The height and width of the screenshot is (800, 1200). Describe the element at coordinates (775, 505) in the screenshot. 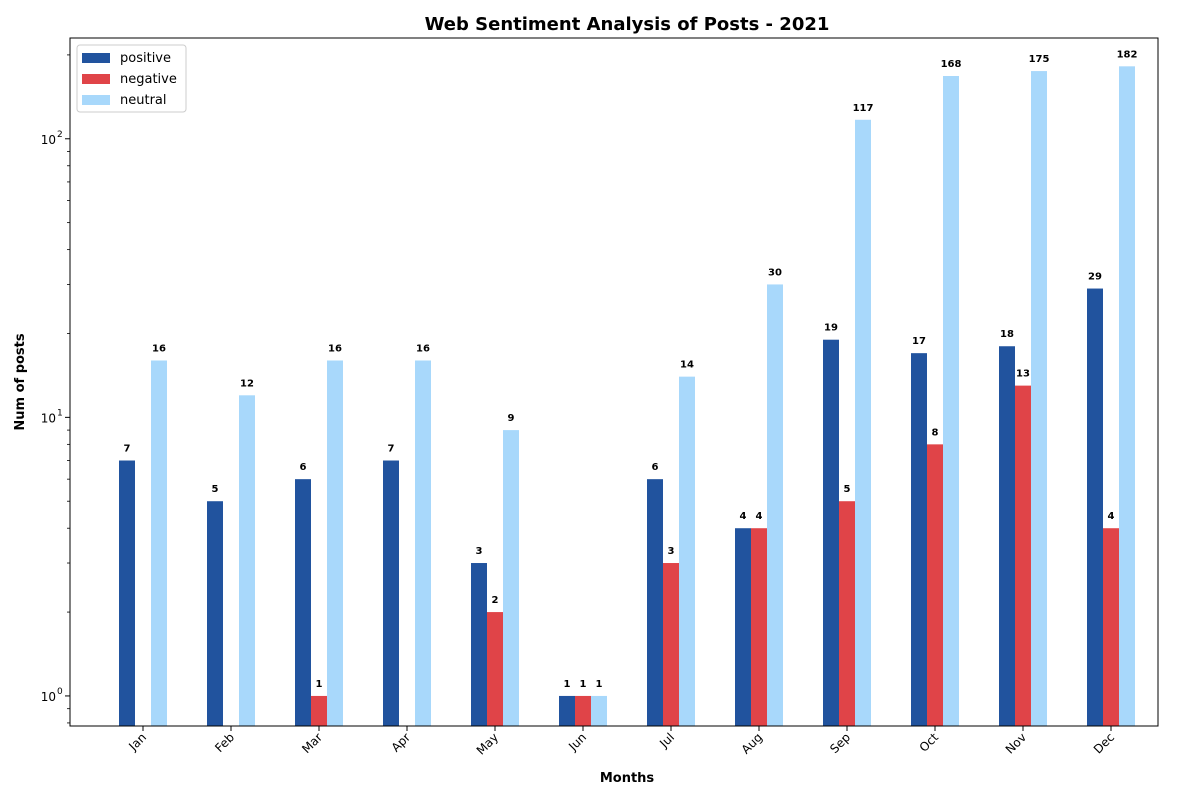

I see `bar-neutral-aug` at that location.